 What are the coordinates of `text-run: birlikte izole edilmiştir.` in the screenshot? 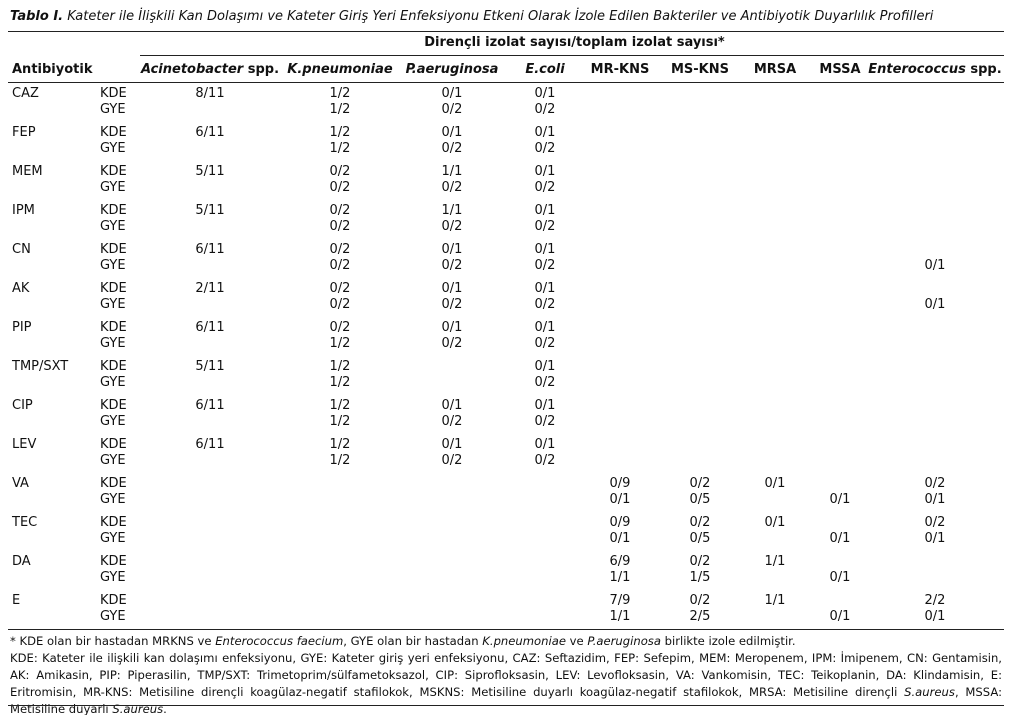 It's located at (728, 641).